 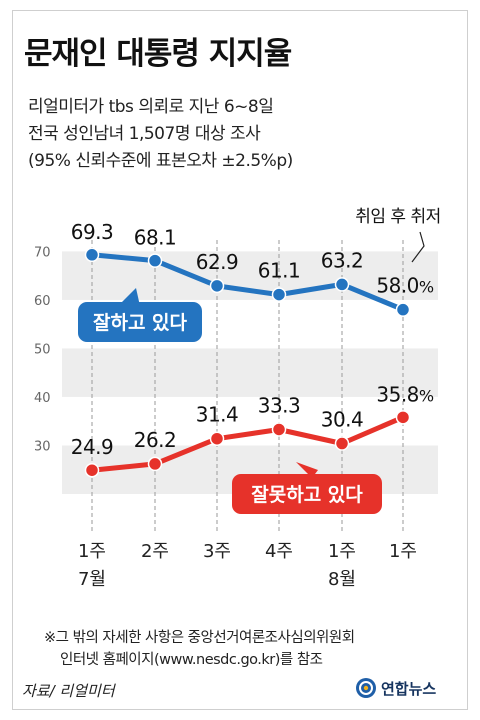 I want to click on y-tick-30: 30, so click(x=42, y=446).